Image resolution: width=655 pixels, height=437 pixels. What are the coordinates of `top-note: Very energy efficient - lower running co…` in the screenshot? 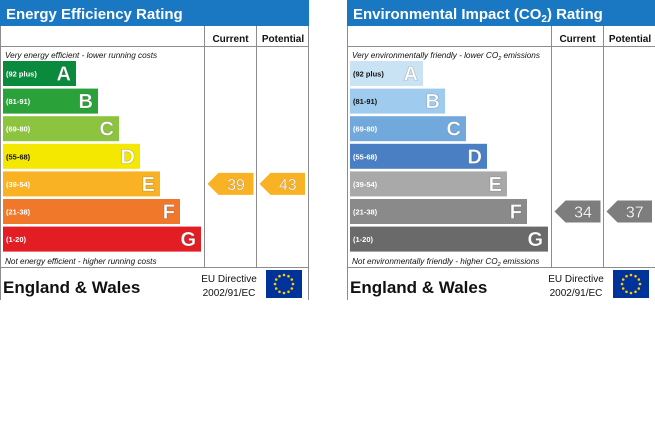 It's located at (81, 55).